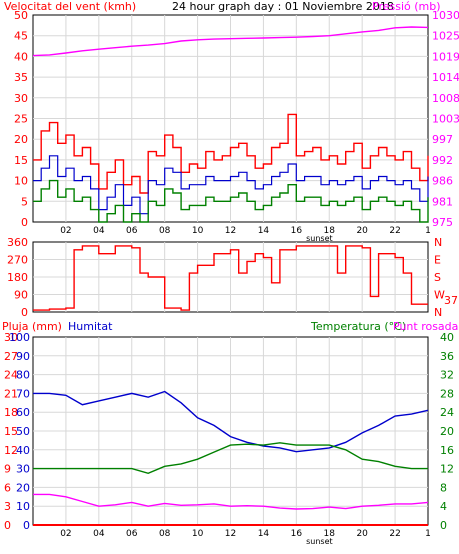  Describe the element at coordinates (443, 525) in the screenshot. I see `temperature-tick-label: 0` at that location.